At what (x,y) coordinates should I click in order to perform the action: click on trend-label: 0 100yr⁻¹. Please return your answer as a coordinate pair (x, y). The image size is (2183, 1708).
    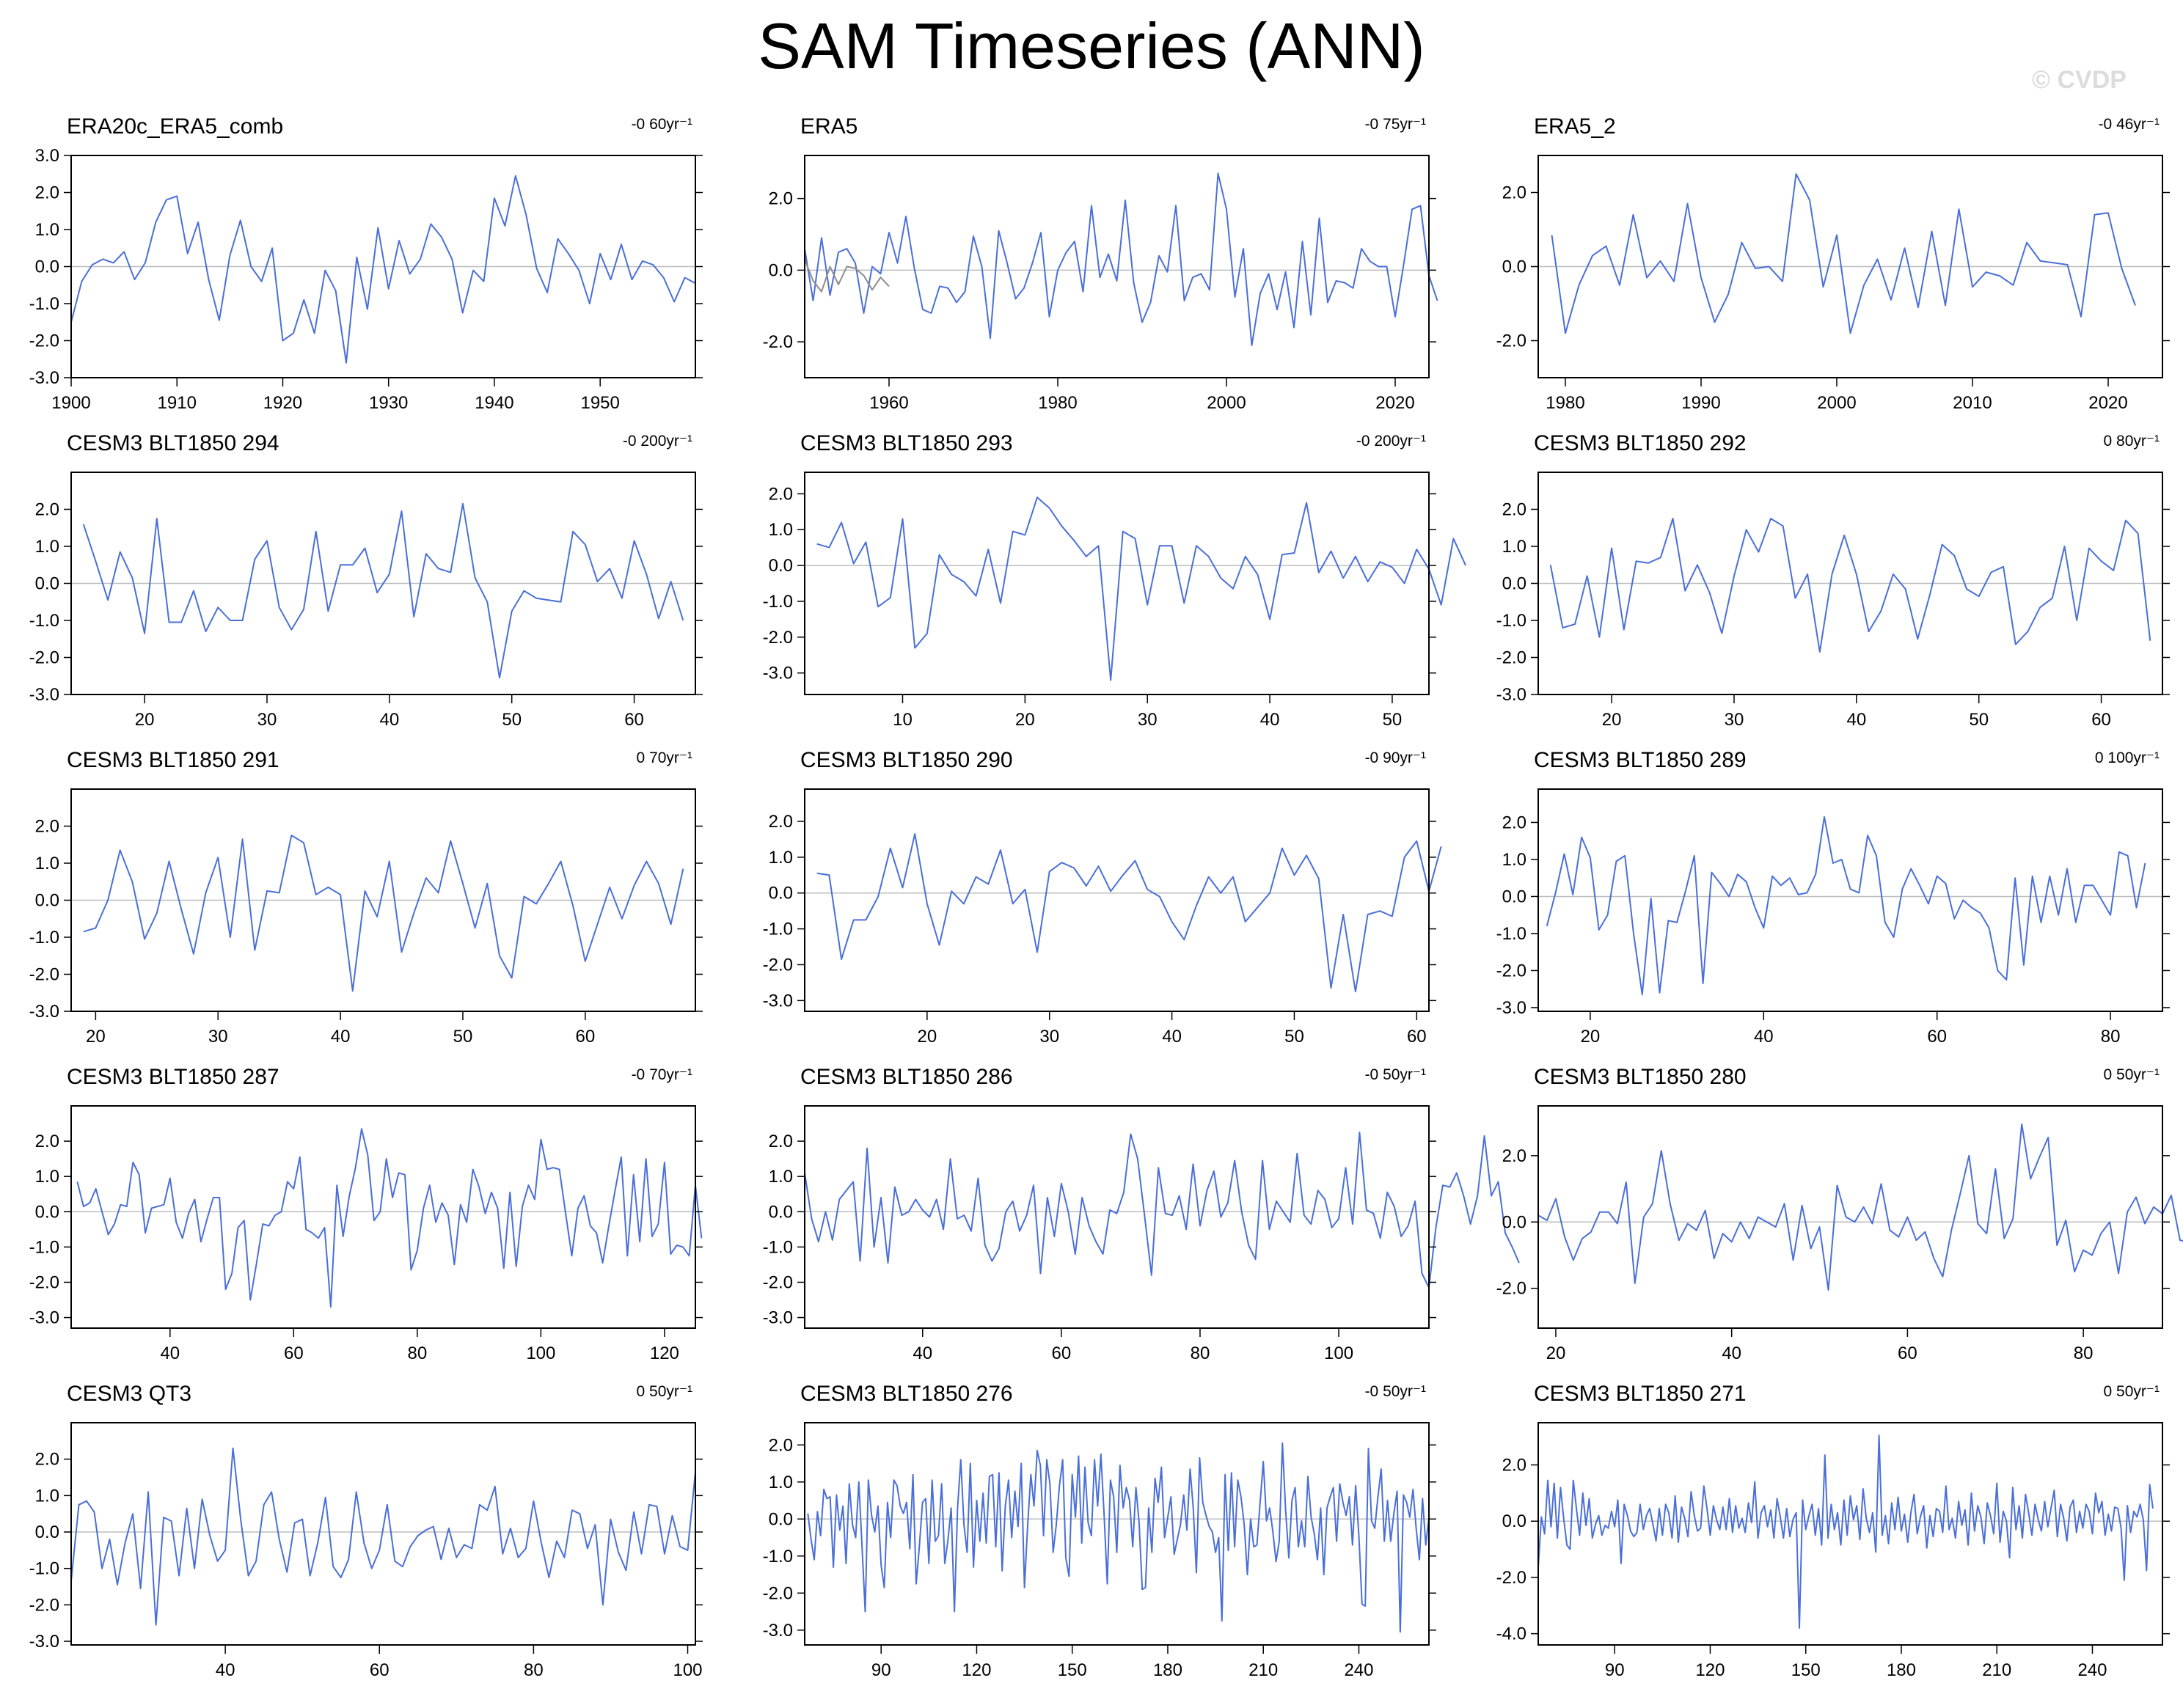
    Looking at the image, I should click on (2127, 757).